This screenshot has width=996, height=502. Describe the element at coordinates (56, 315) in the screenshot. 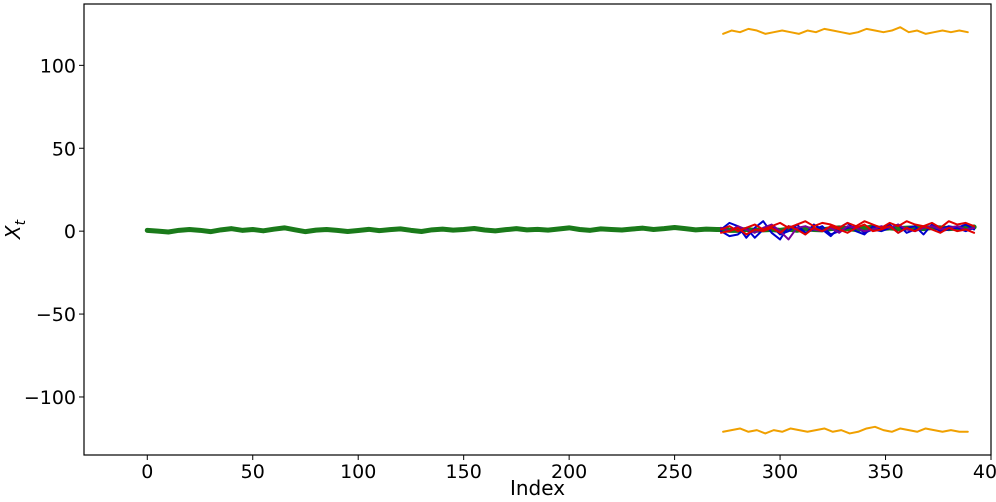

I see `y-tick-label: −50` at that location.